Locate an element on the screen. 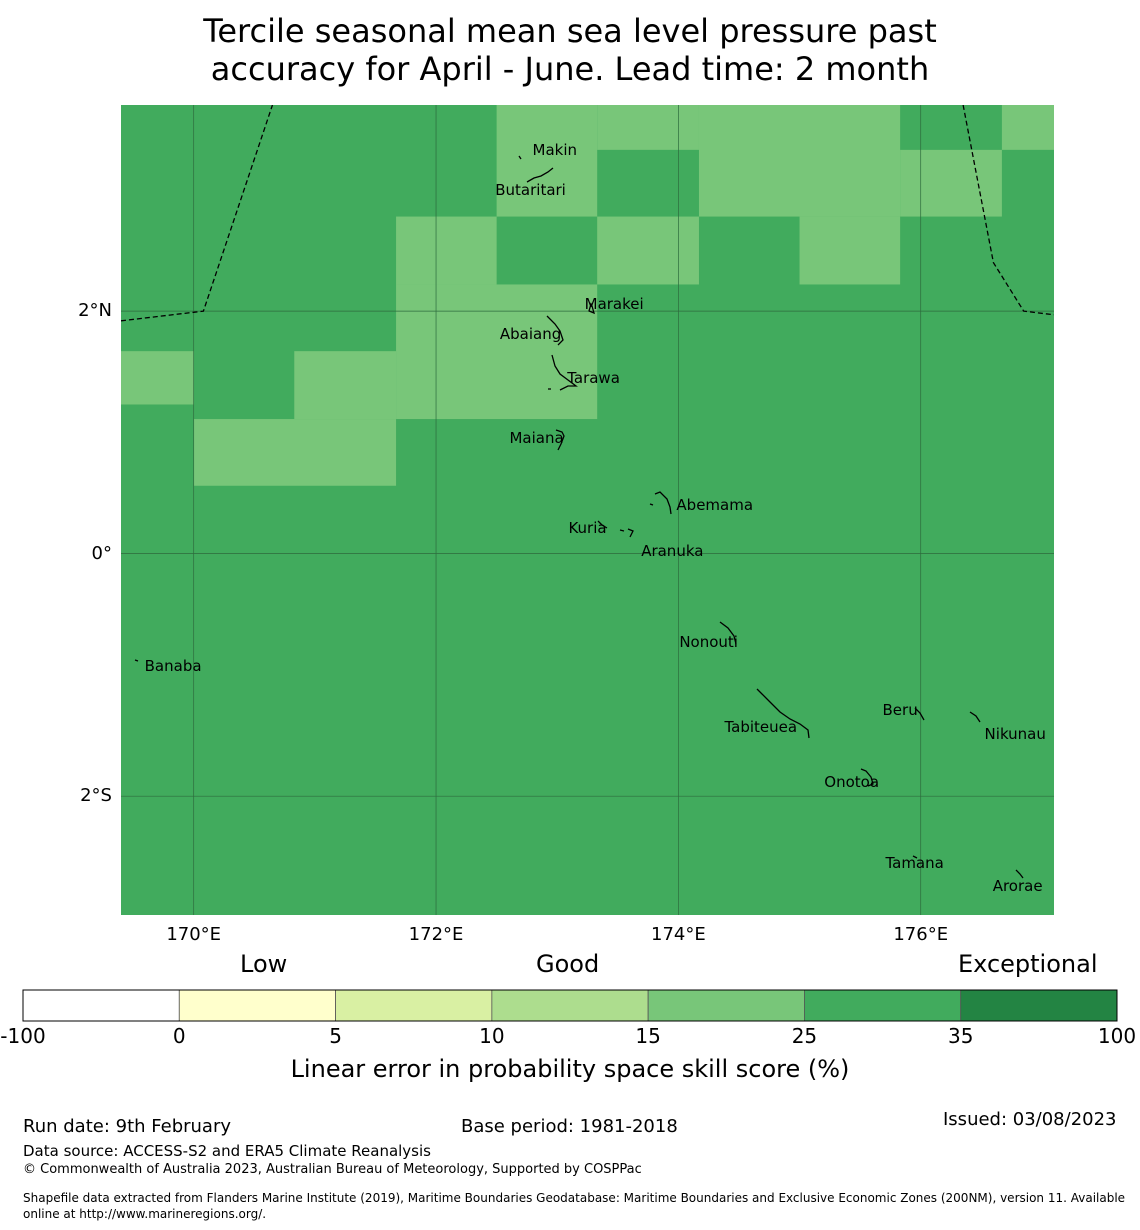  island-label: Onotoa is located at coordinates (852, 781).